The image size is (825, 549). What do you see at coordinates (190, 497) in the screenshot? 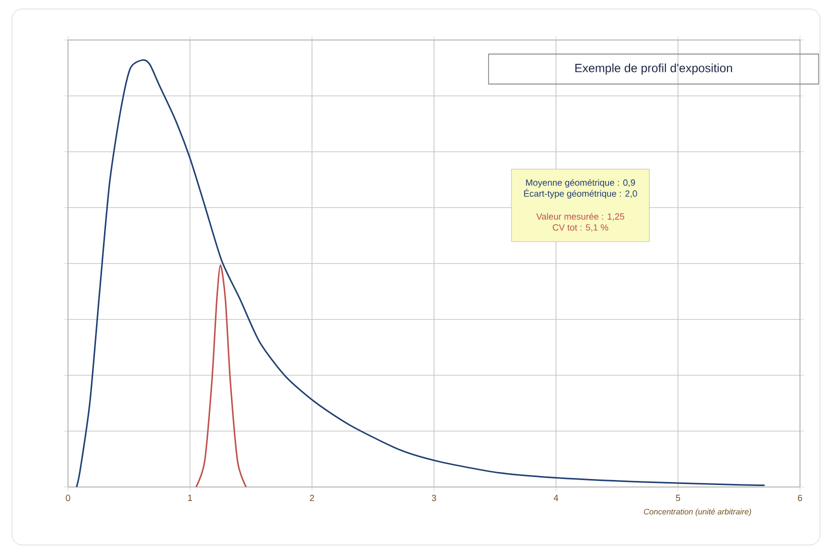
I see `x-tick-label: 1` at bounding box center [190, 497].